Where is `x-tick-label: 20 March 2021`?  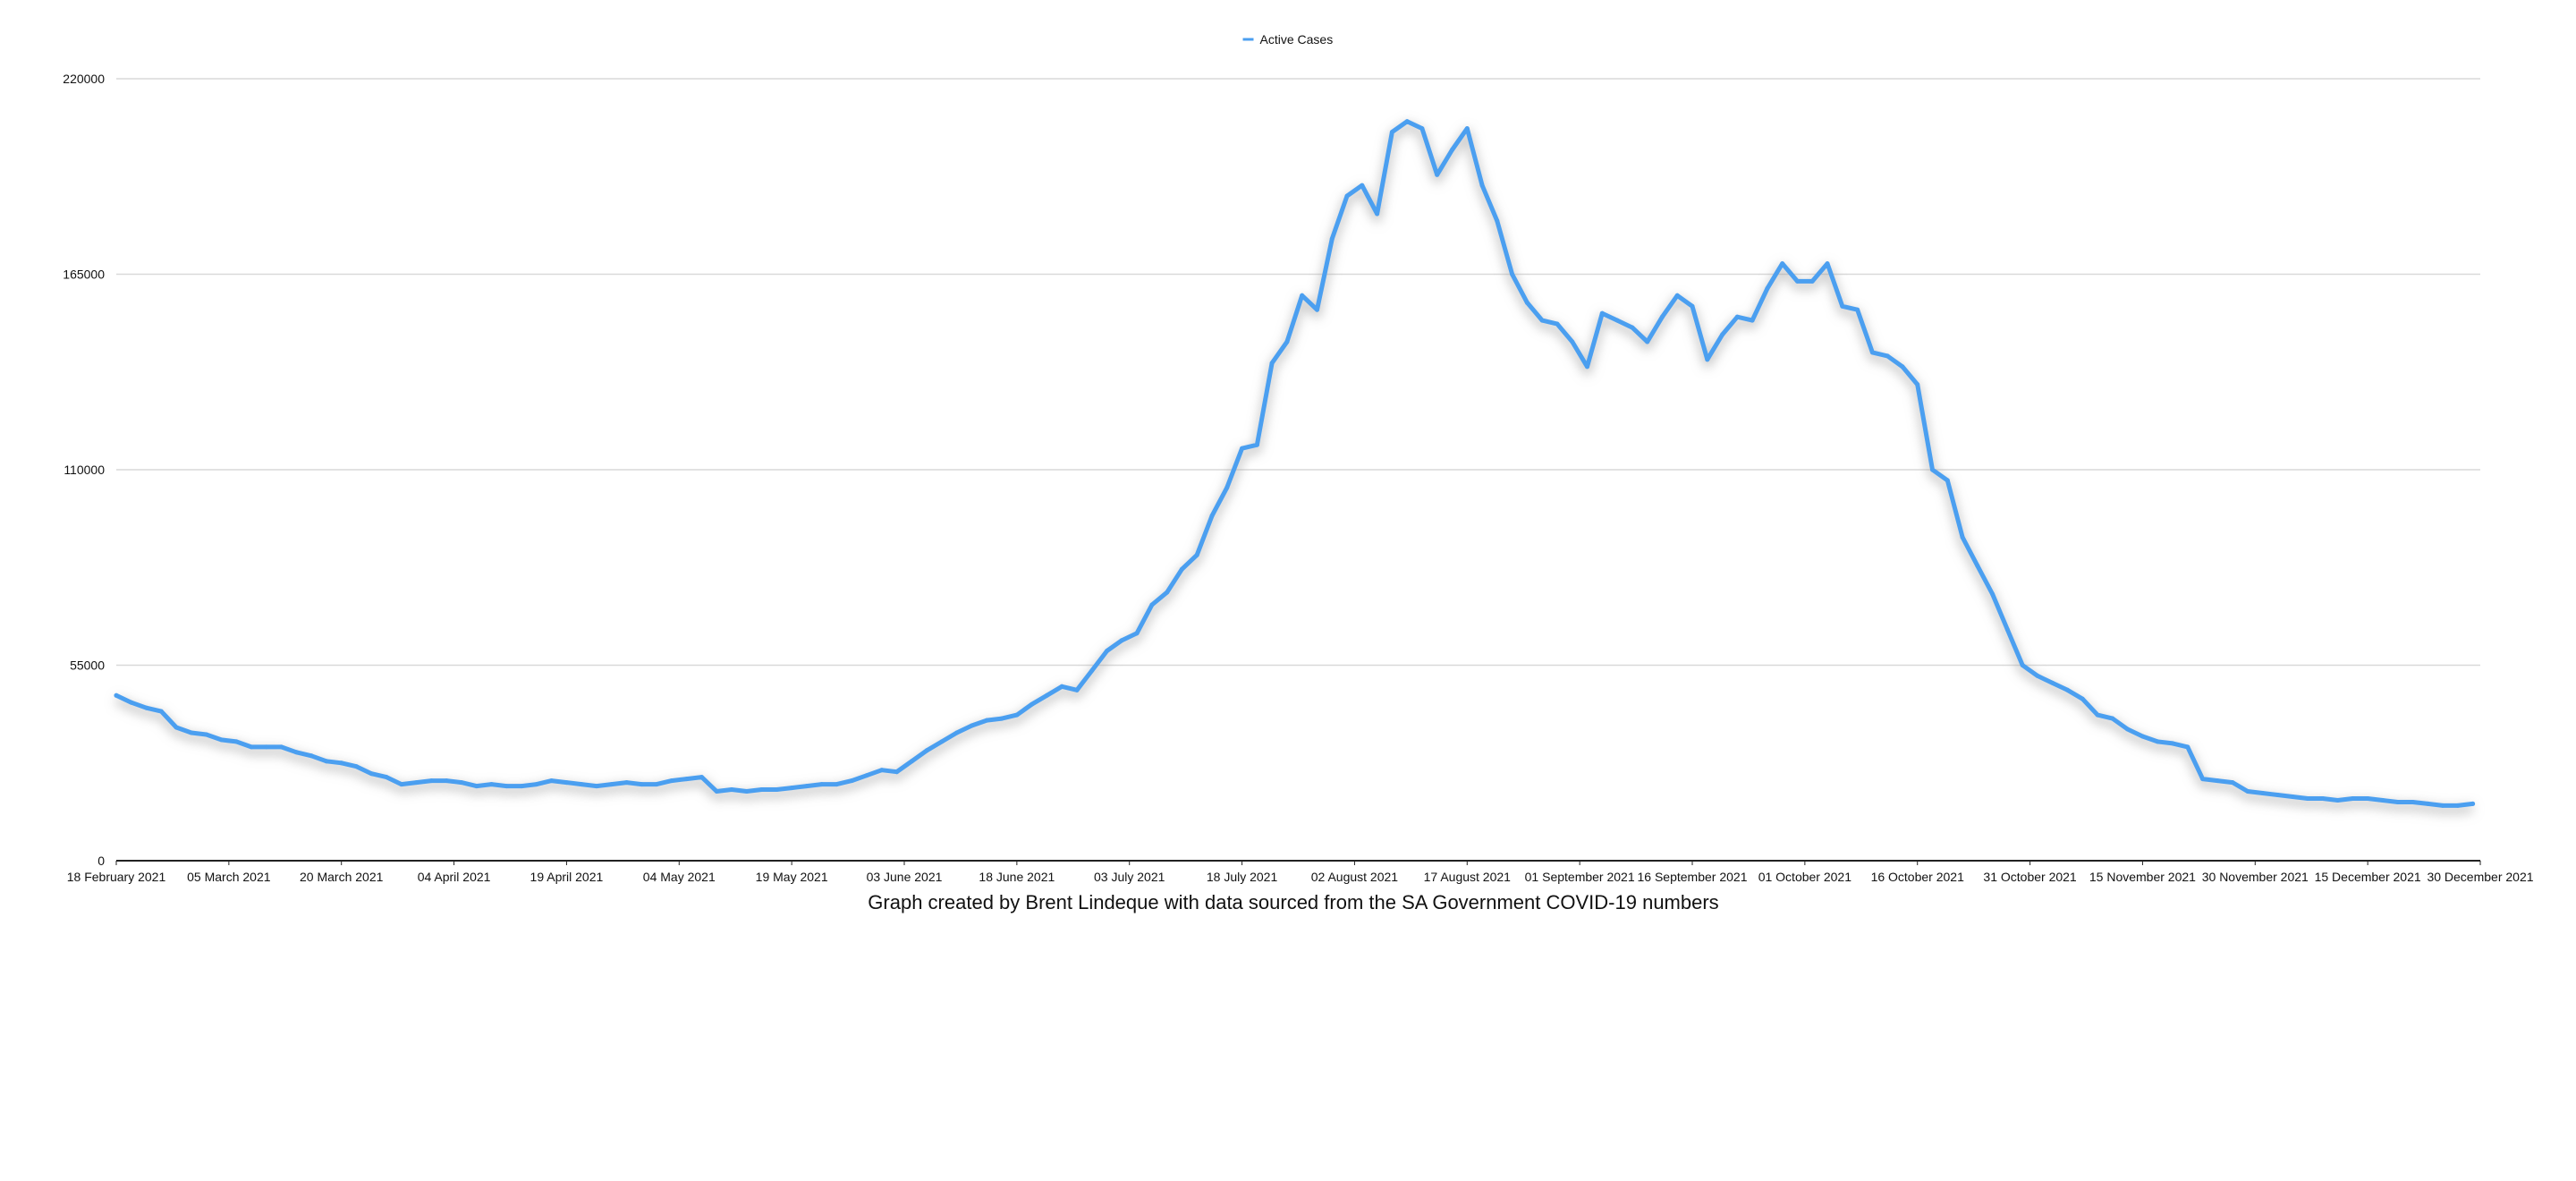 x-tick-label: 20 March 2021 is located at coordinates (342, 877).